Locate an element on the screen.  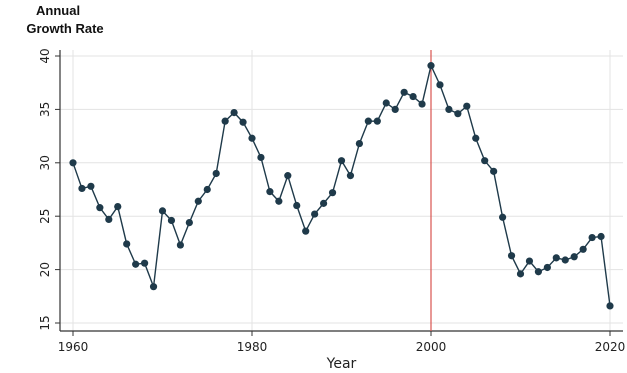
x-tick-label: 1980 is located at coordinates (252, 347).